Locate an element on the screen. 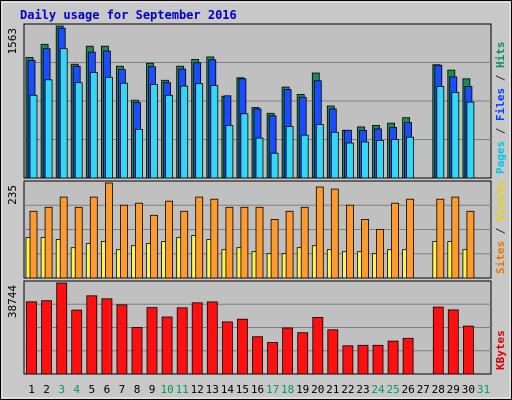 This screenshot has height=400, width=512. x-tick-label-1: 1 is located at coordinates (31, 389).